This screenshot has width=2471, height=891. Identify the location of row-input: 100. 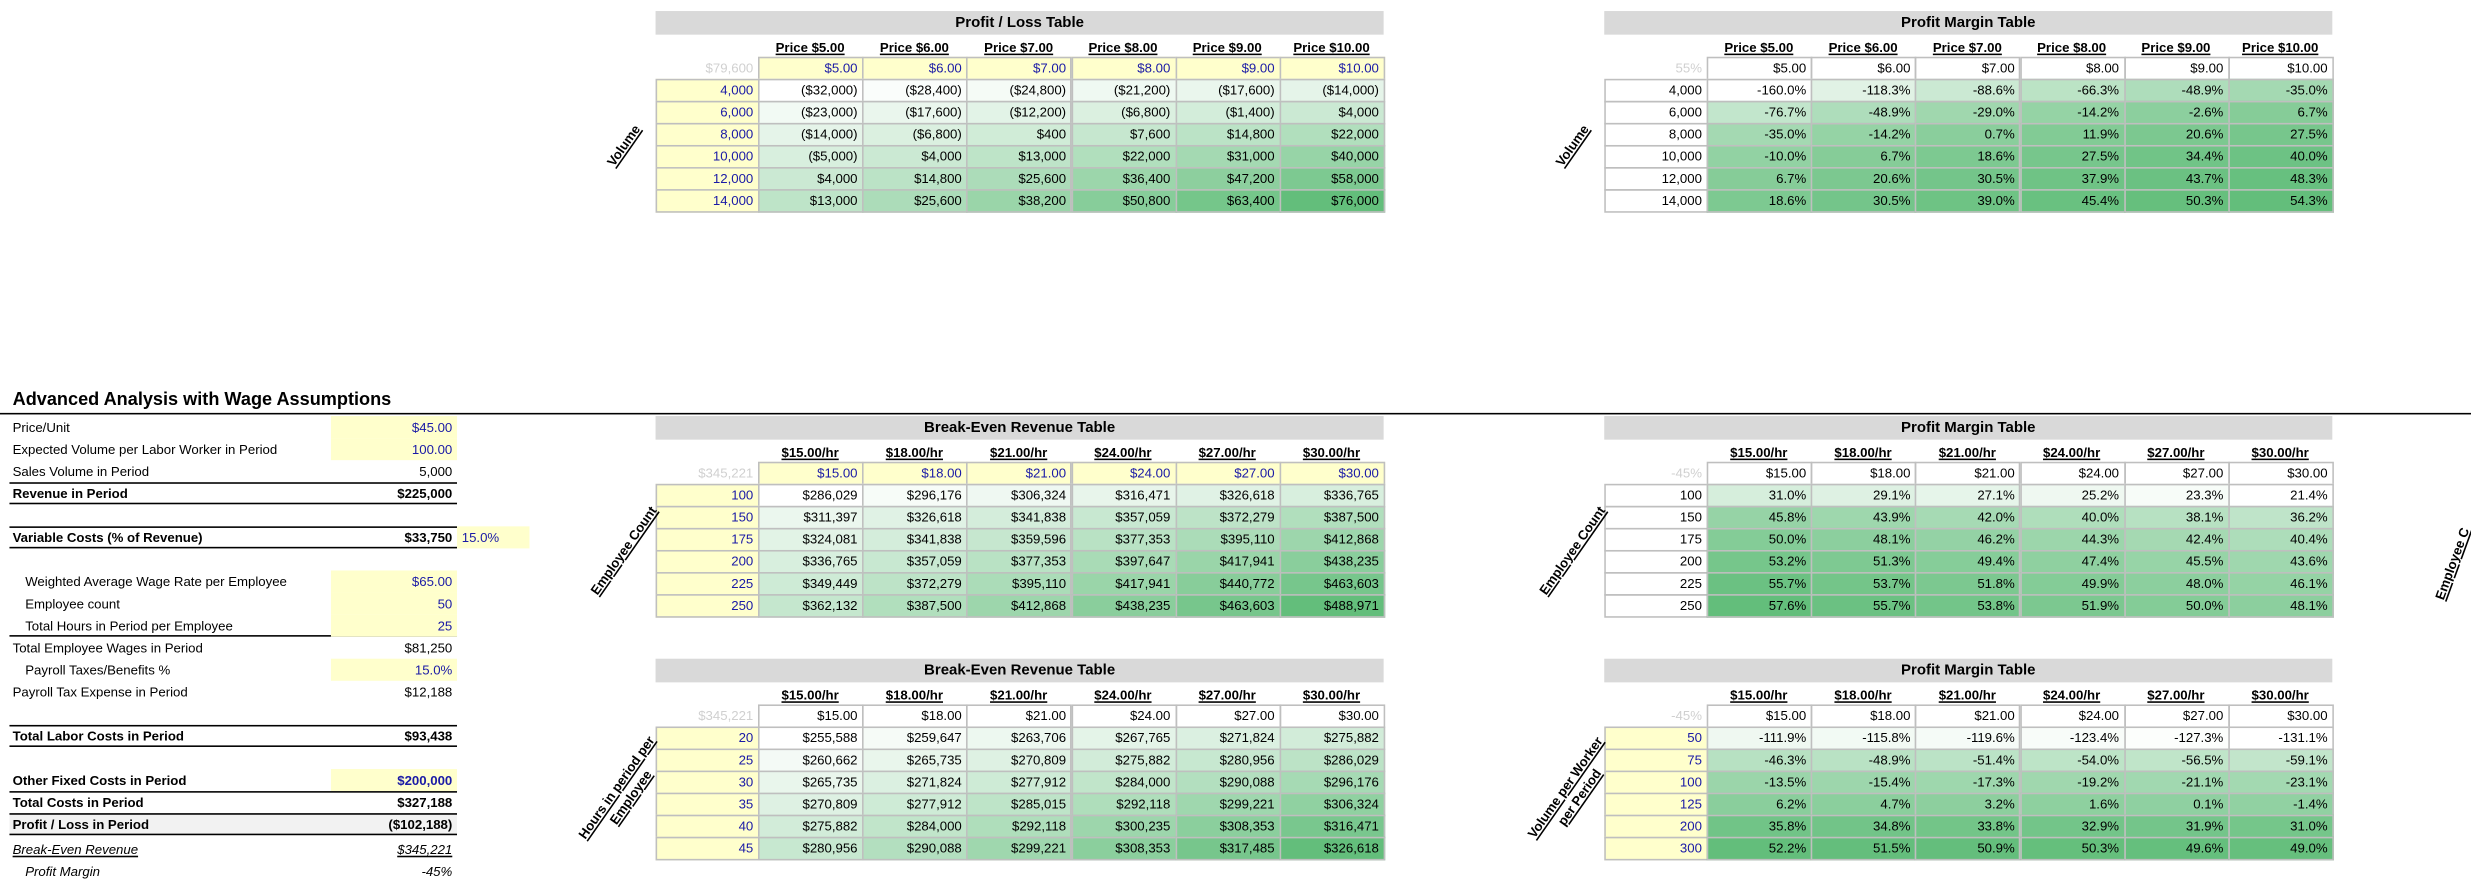
(1656, 782).